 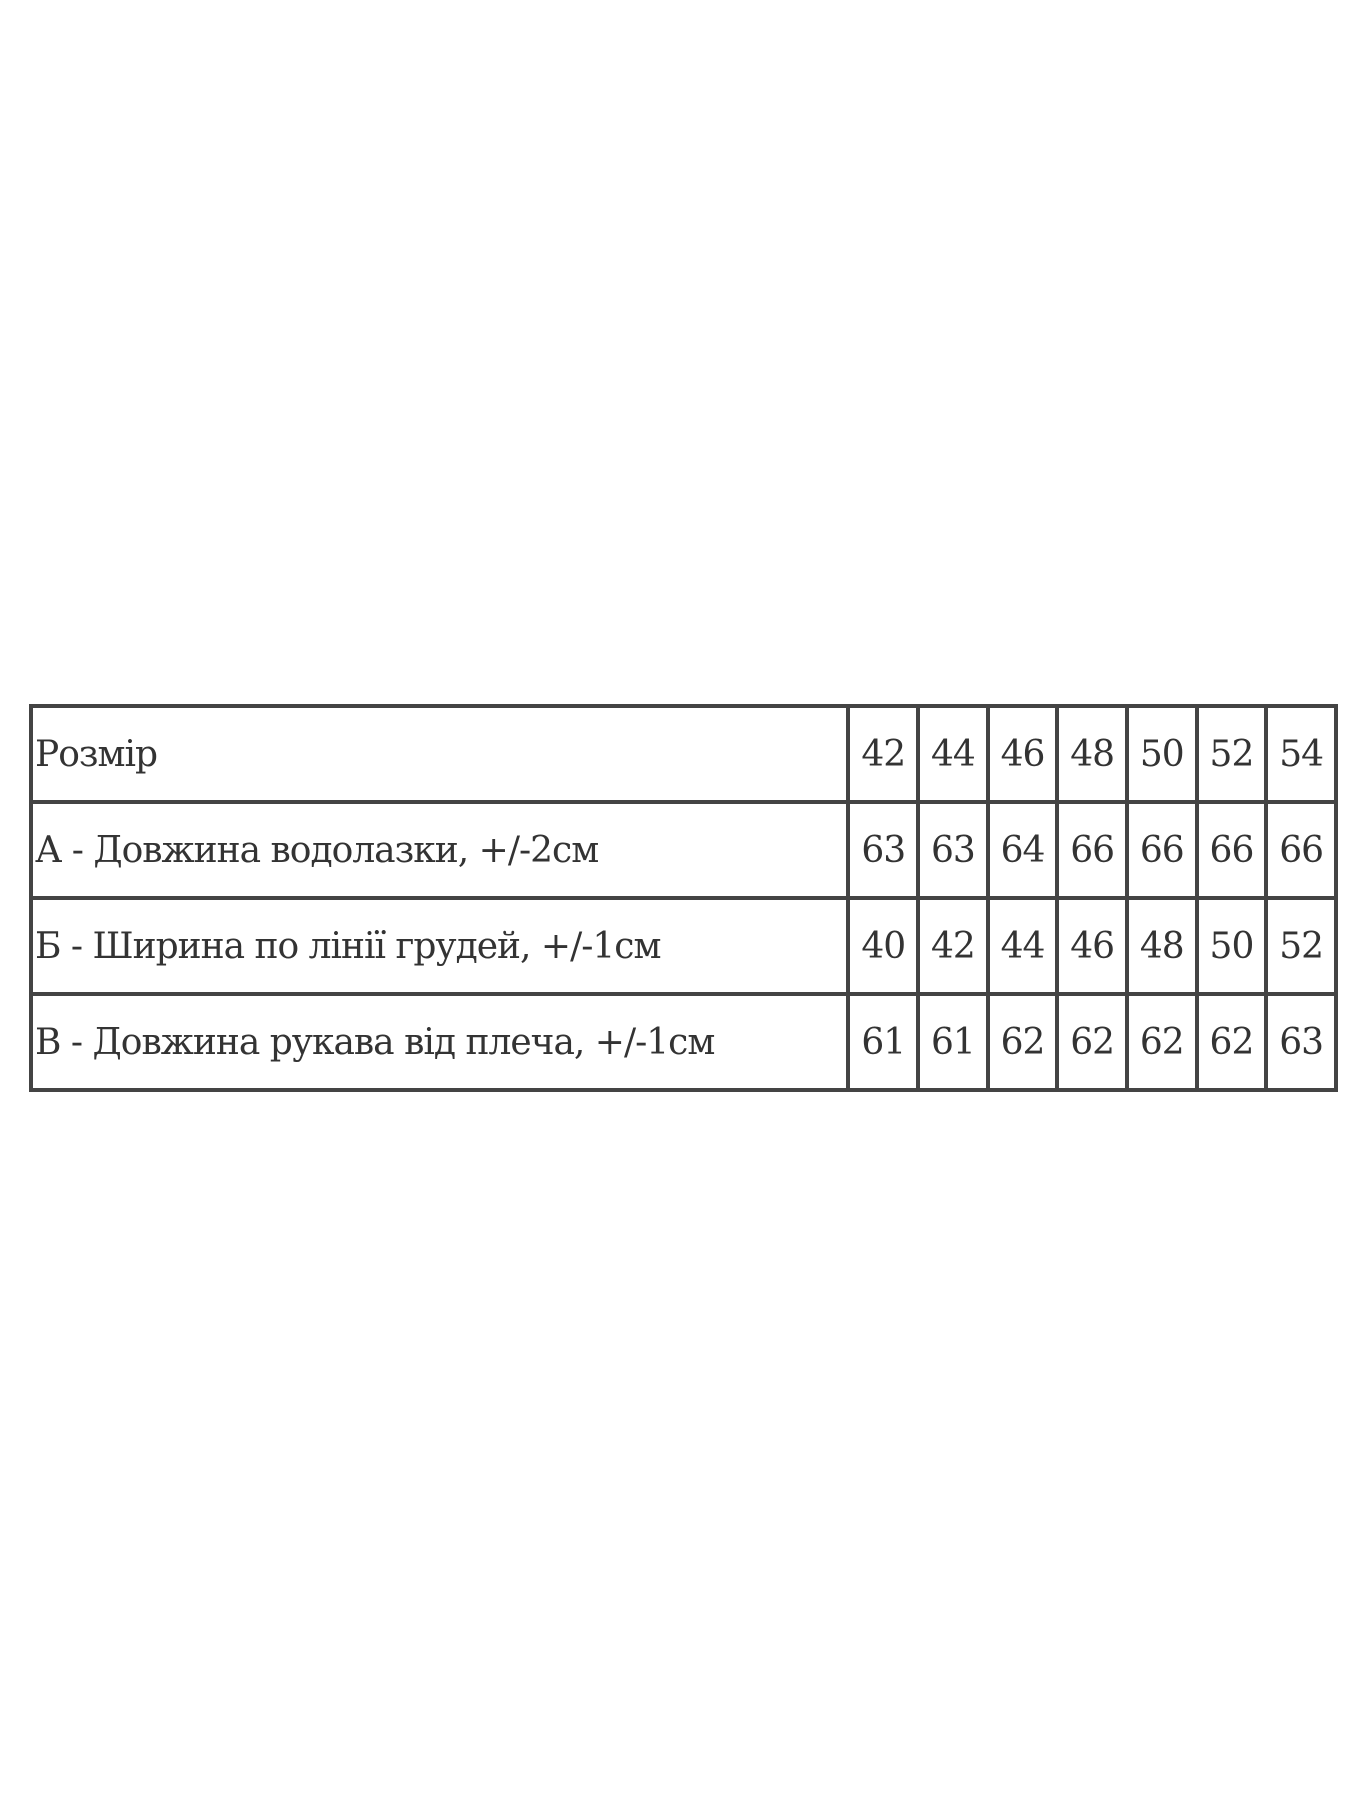 What do you see at coordinates (1301, 754) in the screenshot?
I see `size-value-cell: 54` at bounding box center [1301, 754].